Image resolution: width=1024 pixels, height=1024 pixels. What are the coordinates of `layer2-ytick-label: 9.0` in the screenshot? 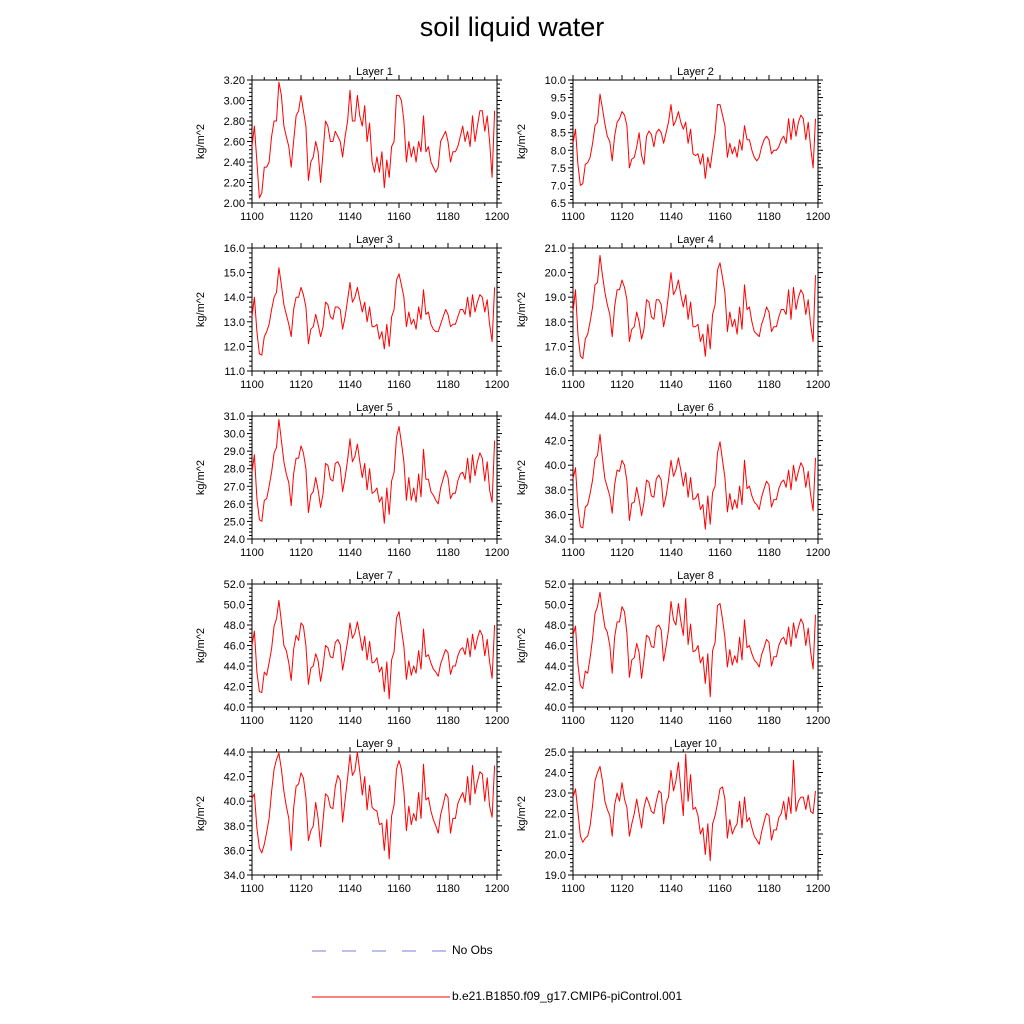 It's located at (558, 116).